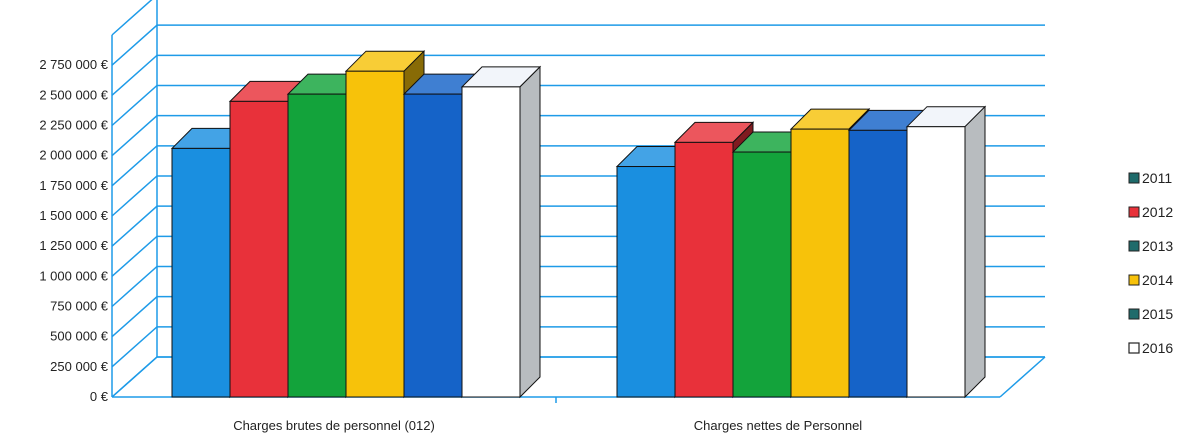 Image resolution: width=1186 pixels, height=438 pixels. Describe the element at coordinates (73, 185) in the screenshot. I see `y-tick-label: 1 750 000 €` at that location.